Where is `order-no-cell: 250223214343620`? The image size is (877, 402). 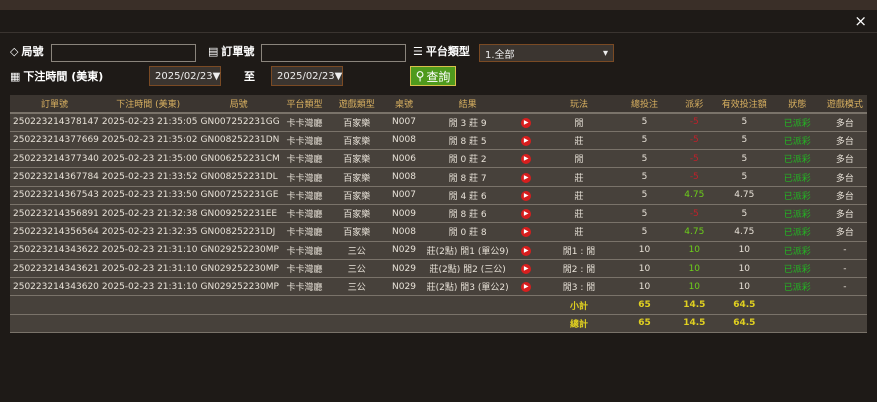
order-no-cell: 250223214343620 is located at coordinates (54, 287).